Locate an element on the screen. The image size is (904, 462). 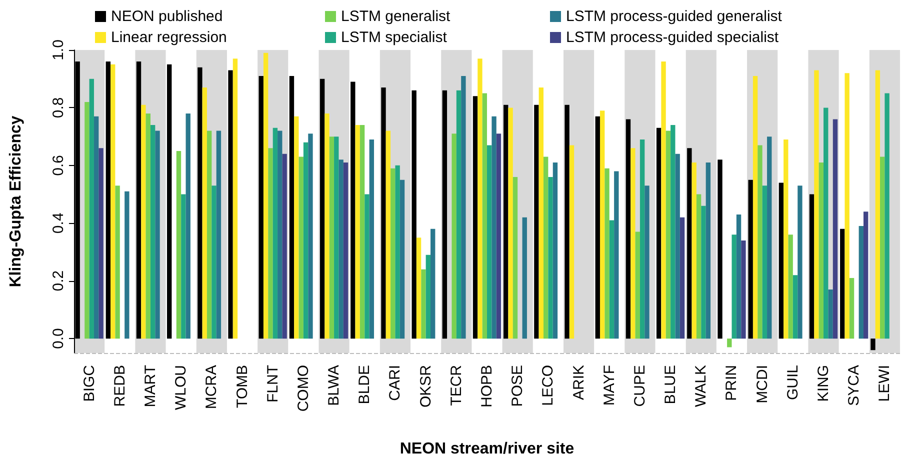
x-tick-label: WLOU is located at coordinates (181, 387).